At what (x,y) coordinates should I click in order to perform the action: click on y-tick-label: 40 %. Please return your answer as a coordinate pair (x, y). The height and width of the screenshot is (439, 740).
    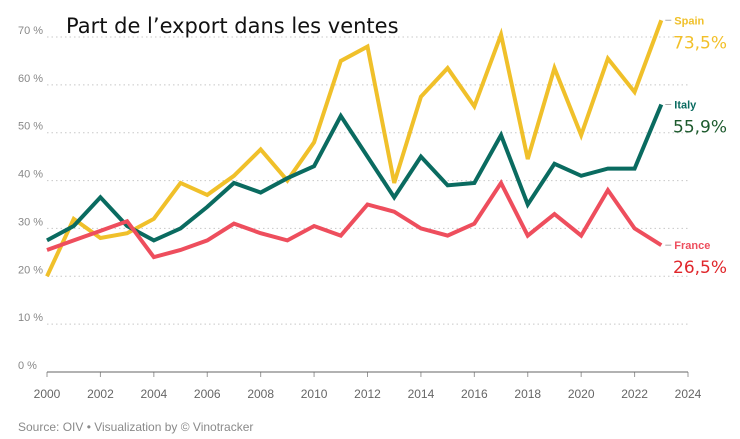
    Looking at the image, I should click on (30, 175).